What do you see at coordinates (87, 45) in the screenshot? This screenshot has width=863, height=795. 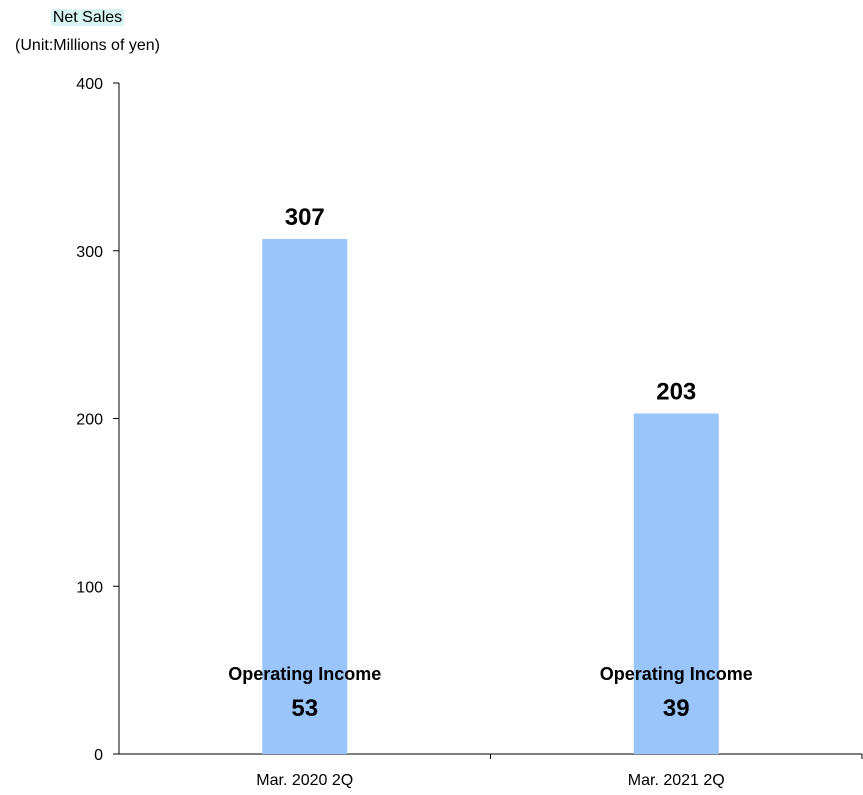 I see `y-axis-unit-label: (Unit:Millions of yen)` at bounding box center [87, 45].